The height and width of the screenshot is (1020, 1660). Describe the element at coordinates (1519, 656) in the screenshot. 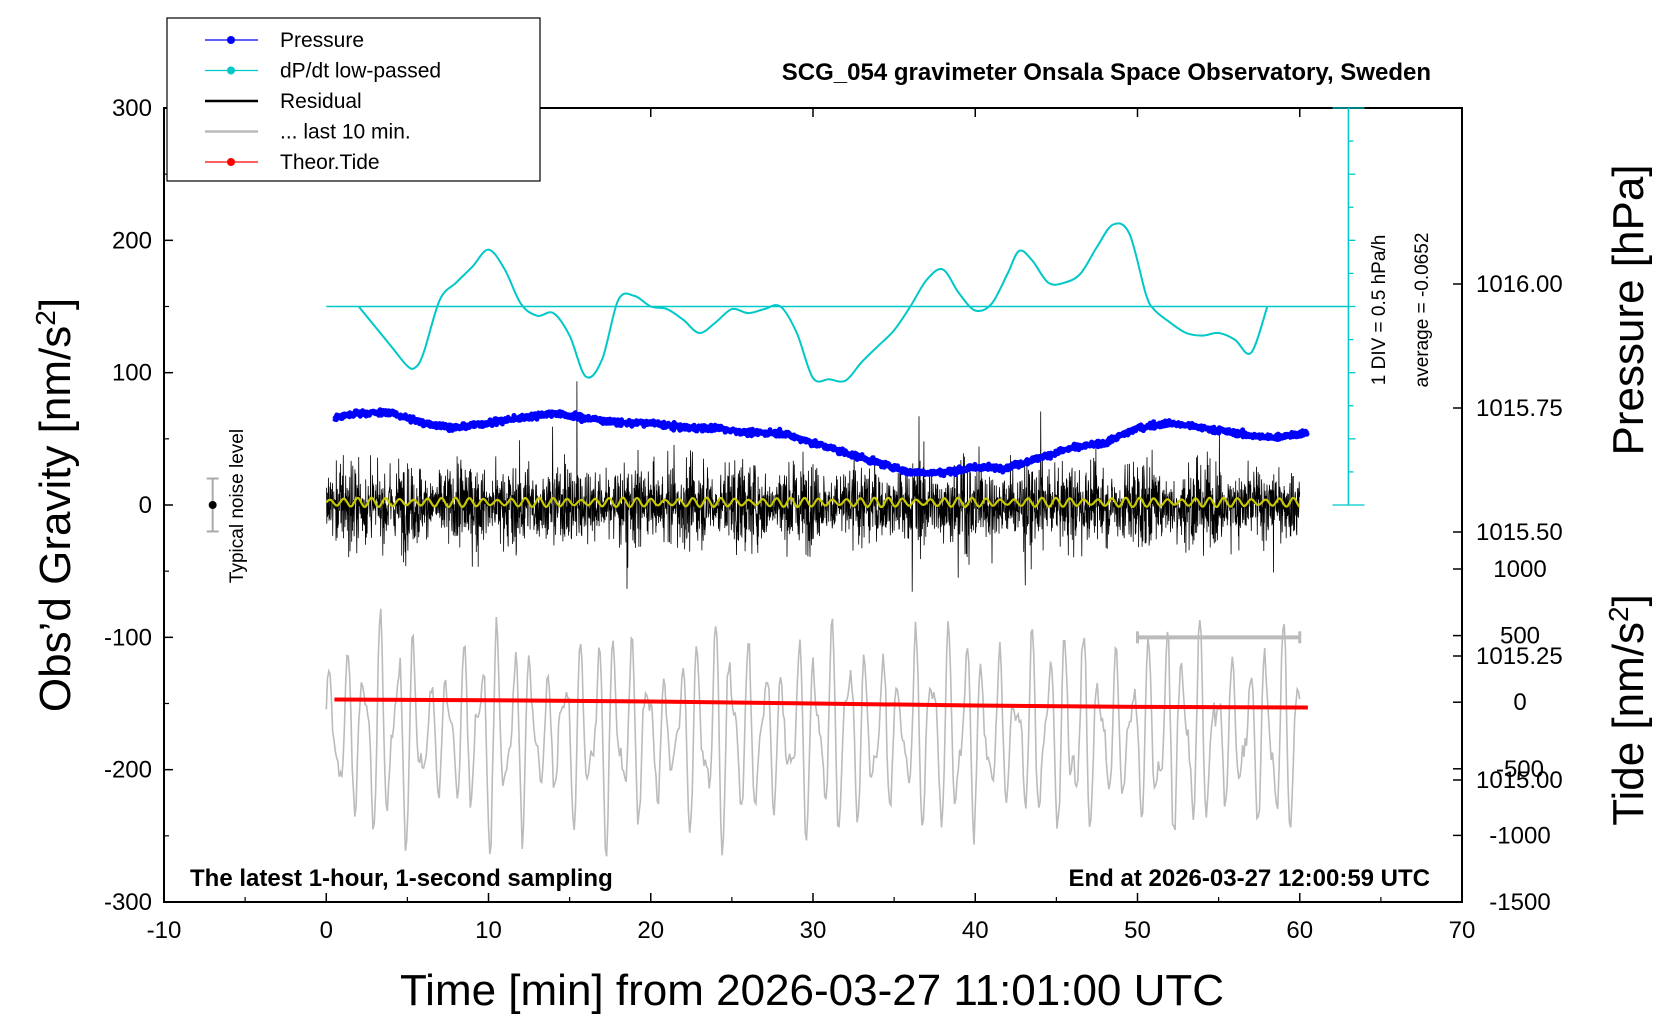

I see `pressure-tick-label: 1015.25` at that location.